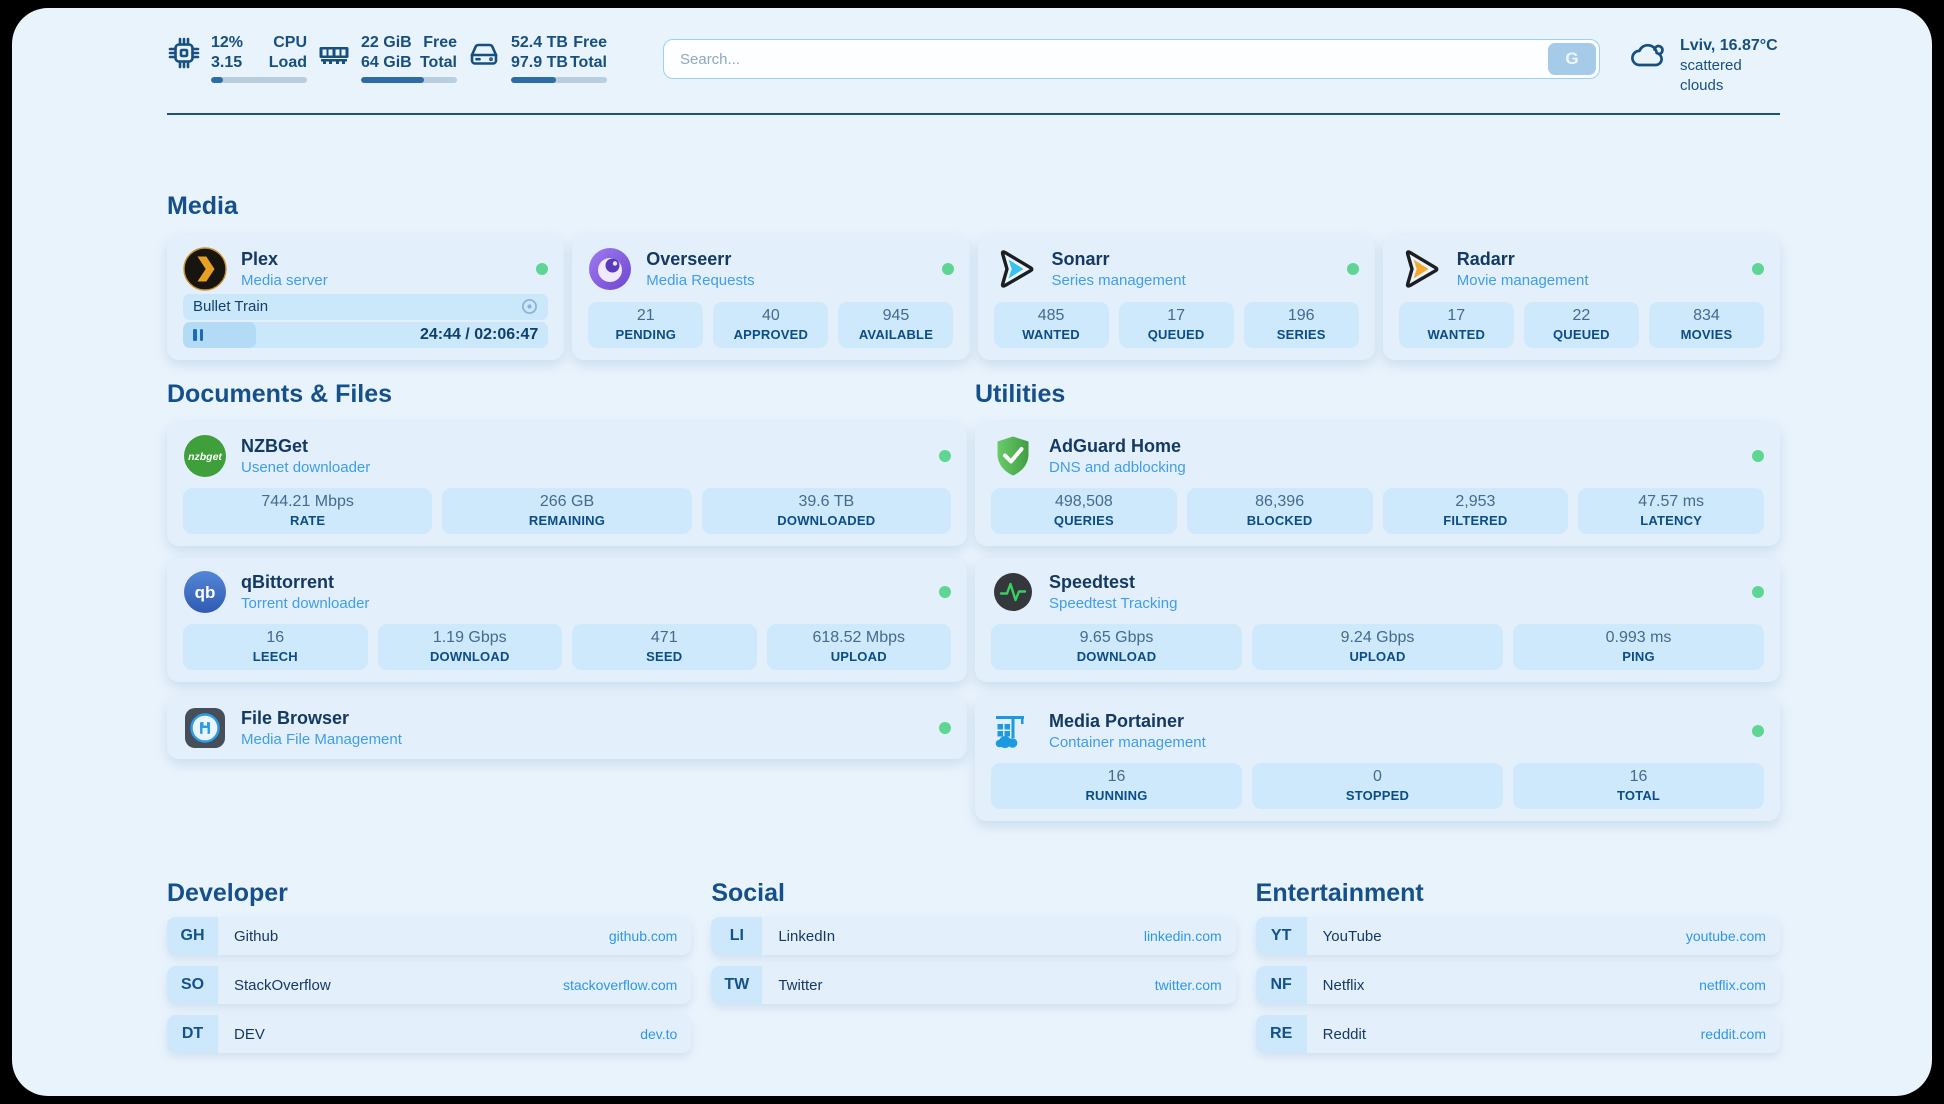 The width and height of the screenshot is (1944, 1104). What do you see at coordinates (275, 647) in the screenshot?
I see `stat-box-leech: 16 LEECH` at bounding box center [275, 647].